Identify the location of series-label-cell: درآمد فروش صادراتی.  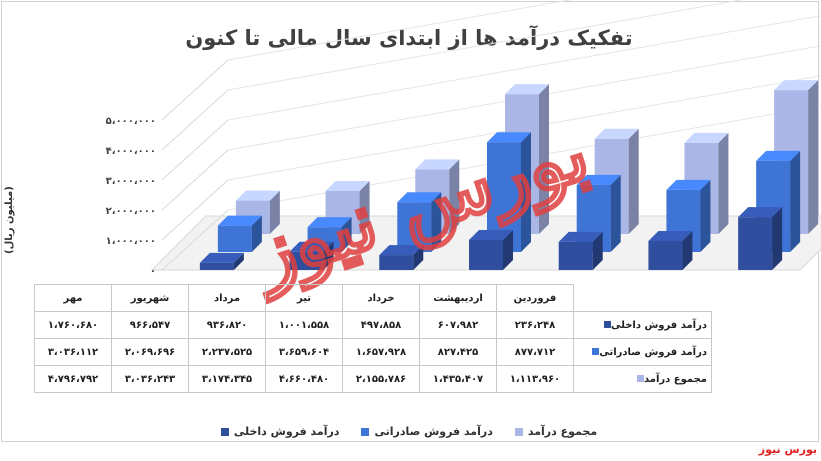
(642, 352).